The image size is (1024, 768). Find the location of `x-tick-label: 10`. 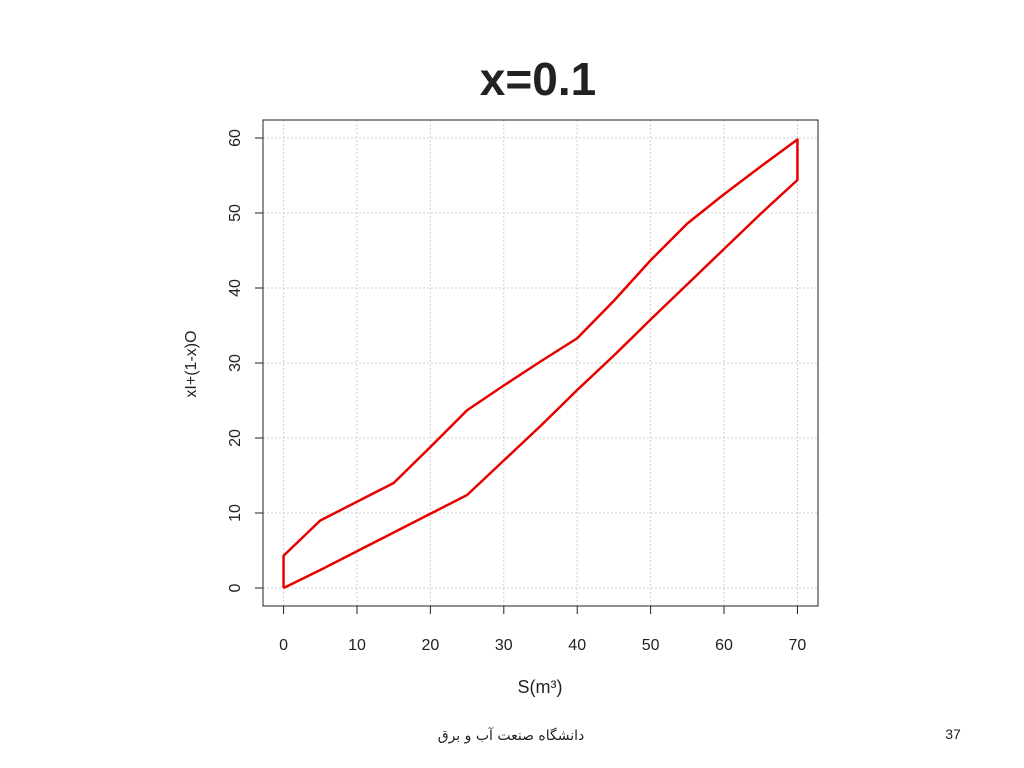

x-tick-label: 10 is located at coordinates (357, 645).